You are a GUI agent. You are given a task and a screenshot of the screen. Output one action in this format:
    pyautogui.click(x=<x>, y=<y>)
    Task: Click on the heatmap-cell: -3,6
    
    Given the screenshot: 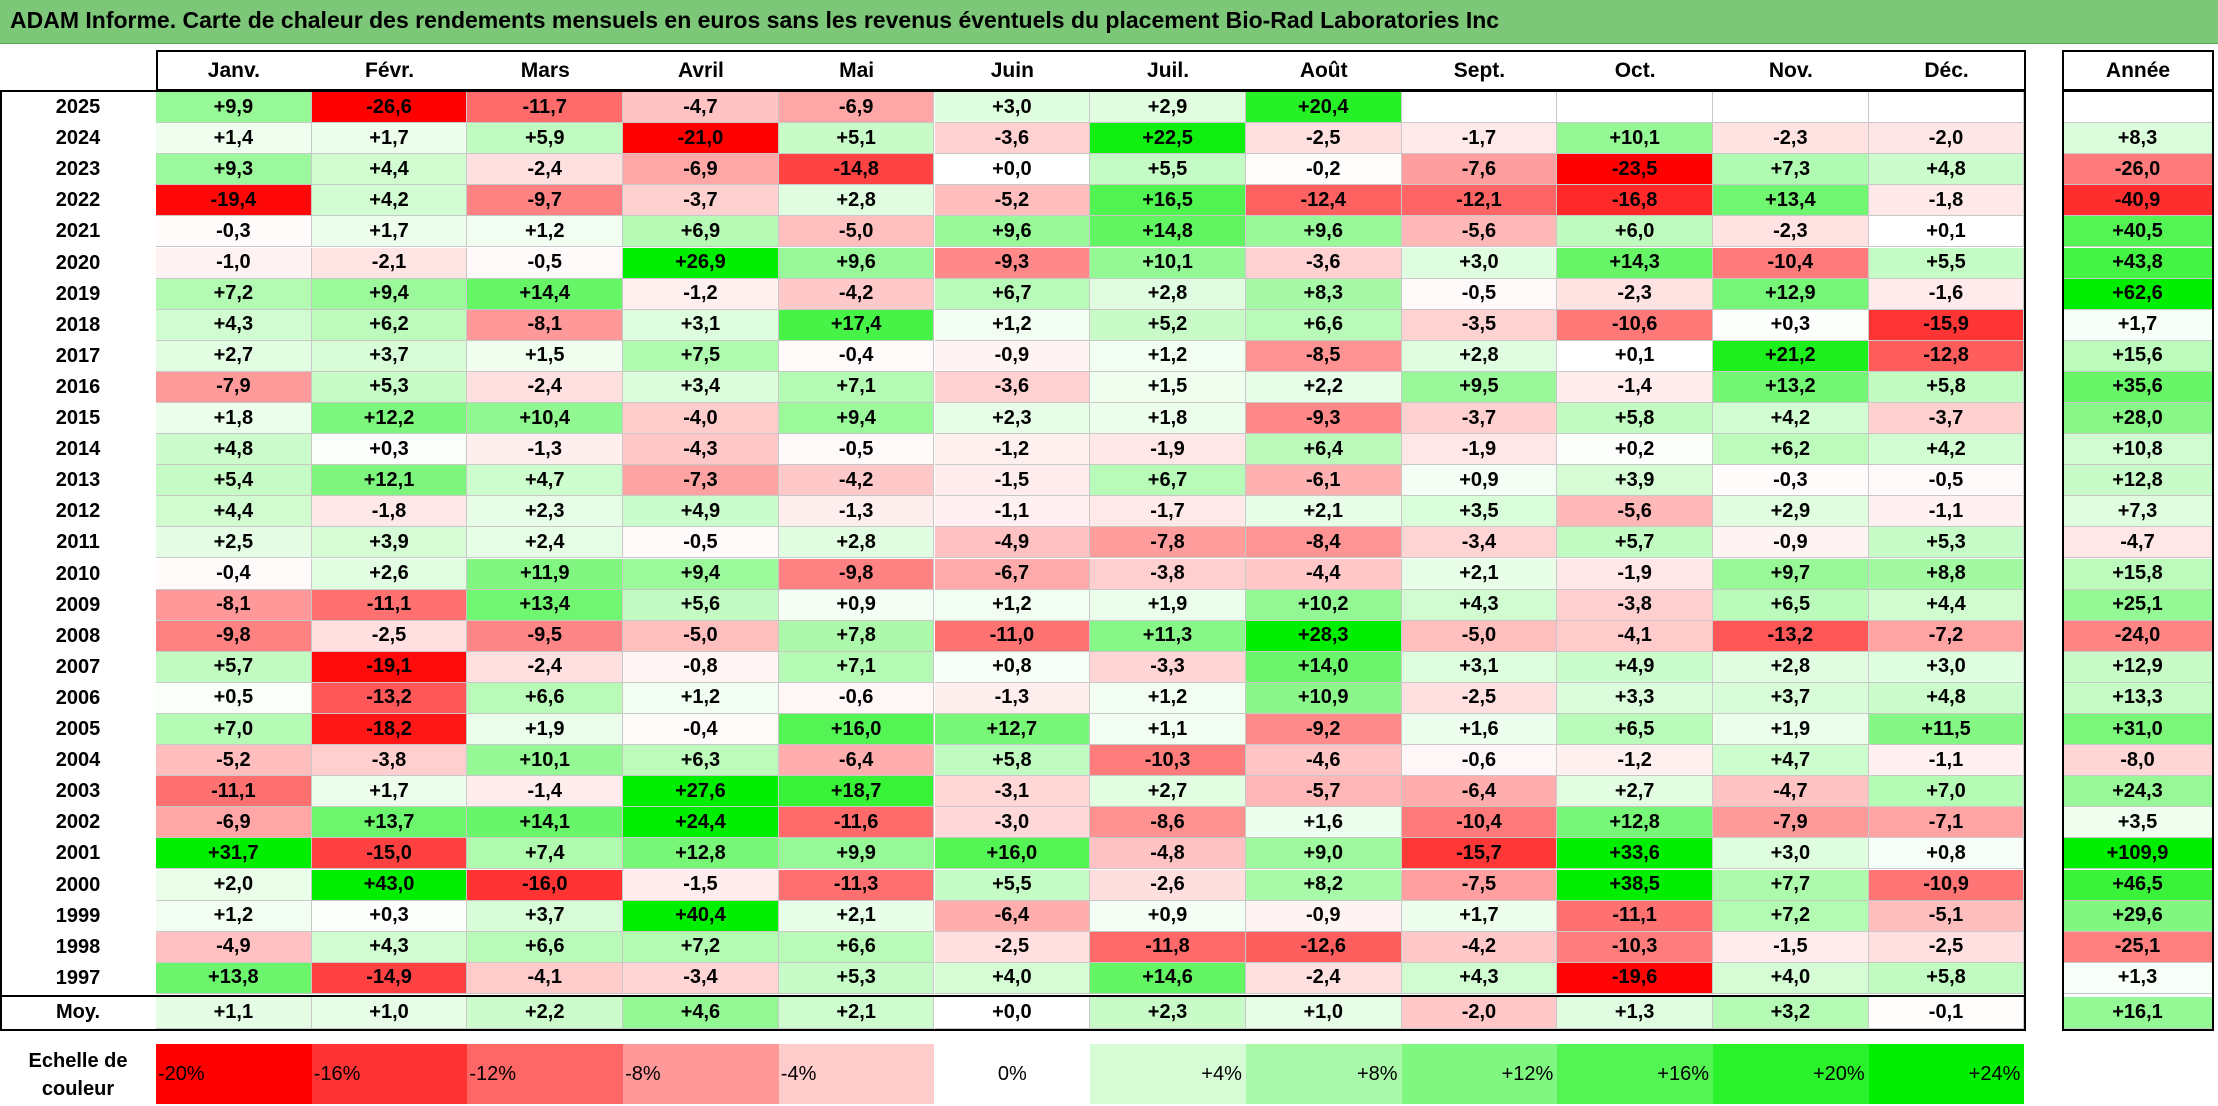 What is the action you would take?
    pyautogui.click(x=1323, y=263)
    